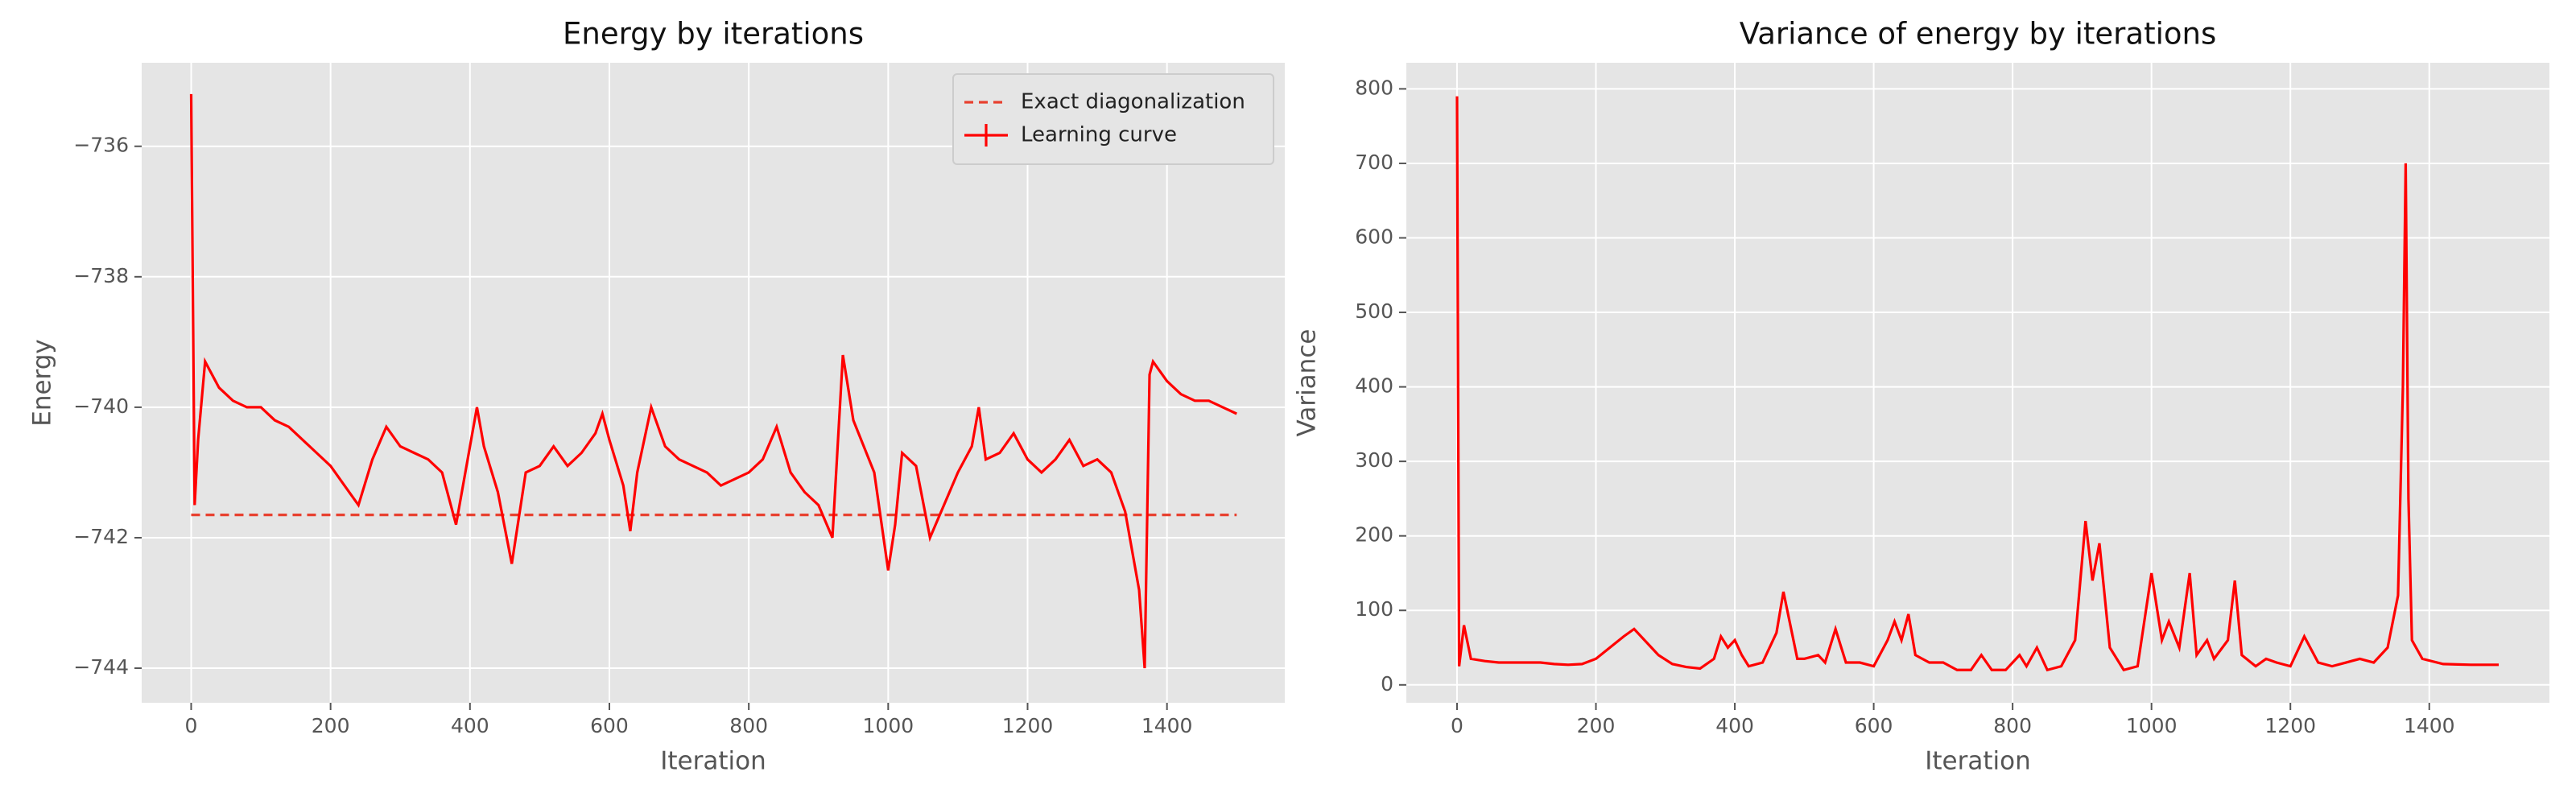 The width and height of the screenshot is (2576, 805). What do you see at coordinates (1374, 311) in the screenshot?
I see `y-tick-label: 500` at bounding box center [1374, 311].